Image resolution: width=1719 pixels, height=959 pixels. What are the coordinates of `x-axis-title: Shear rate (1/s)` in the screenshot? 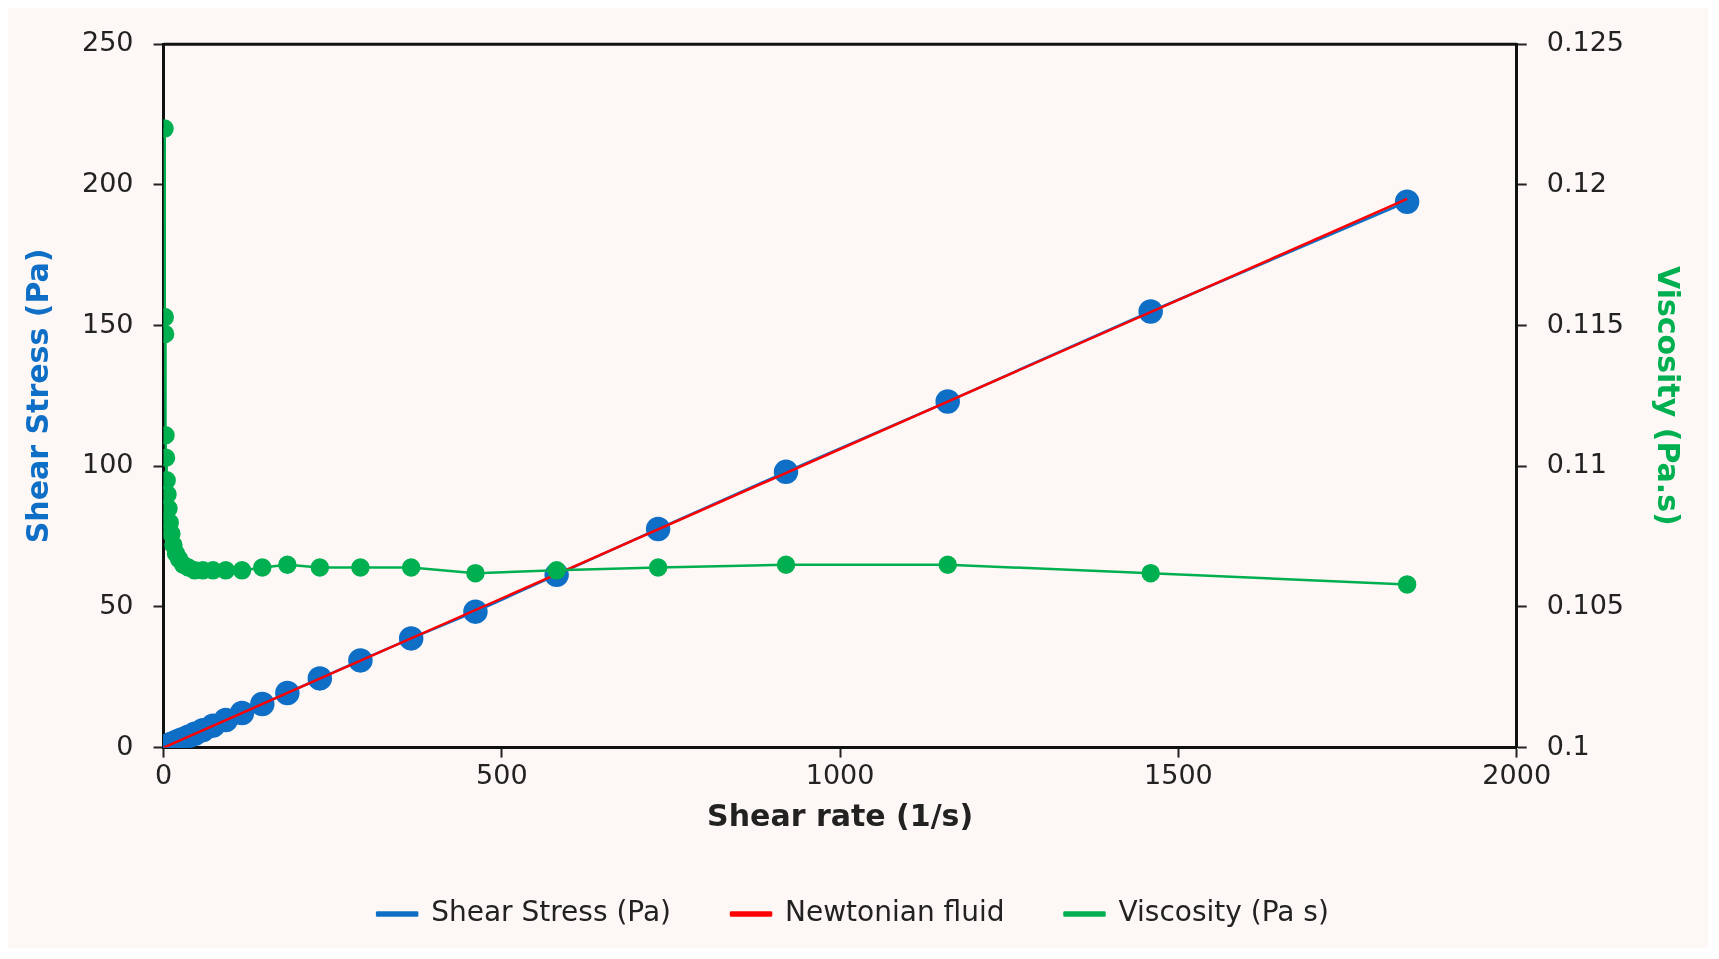 It's located at (840, 815).